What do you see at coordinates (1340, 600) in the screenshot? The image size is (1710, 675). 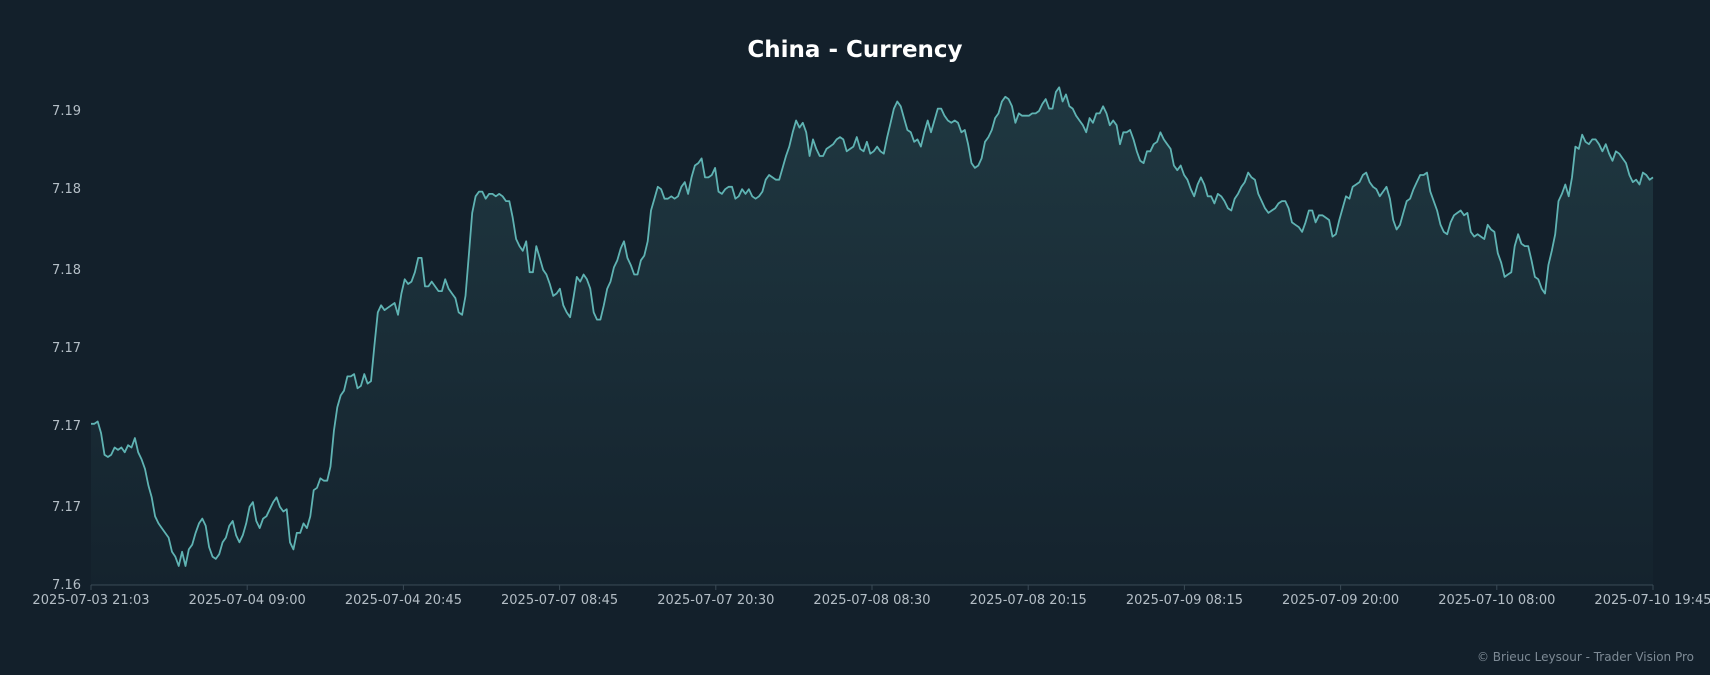 I see `x-tick-label: 2025-07-09 20:00` at bounding box center [1340, 600].